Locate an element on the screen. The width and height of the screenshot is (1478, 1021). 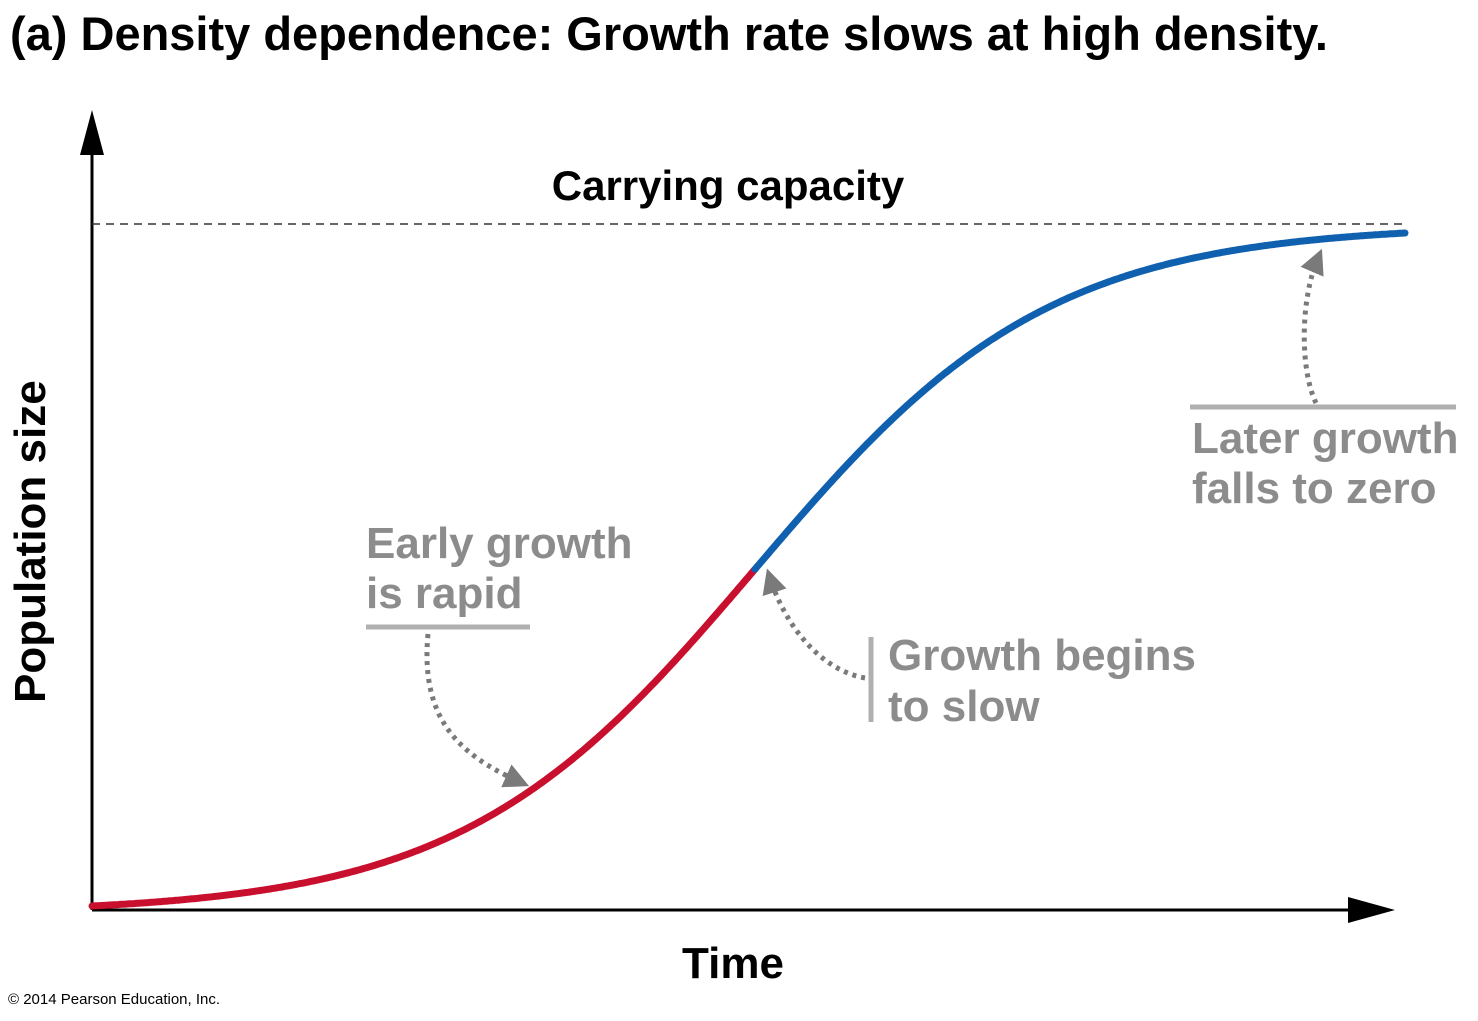
later-growth-annotation: Later growth falls to zero is located at coordinates (1324, 380).